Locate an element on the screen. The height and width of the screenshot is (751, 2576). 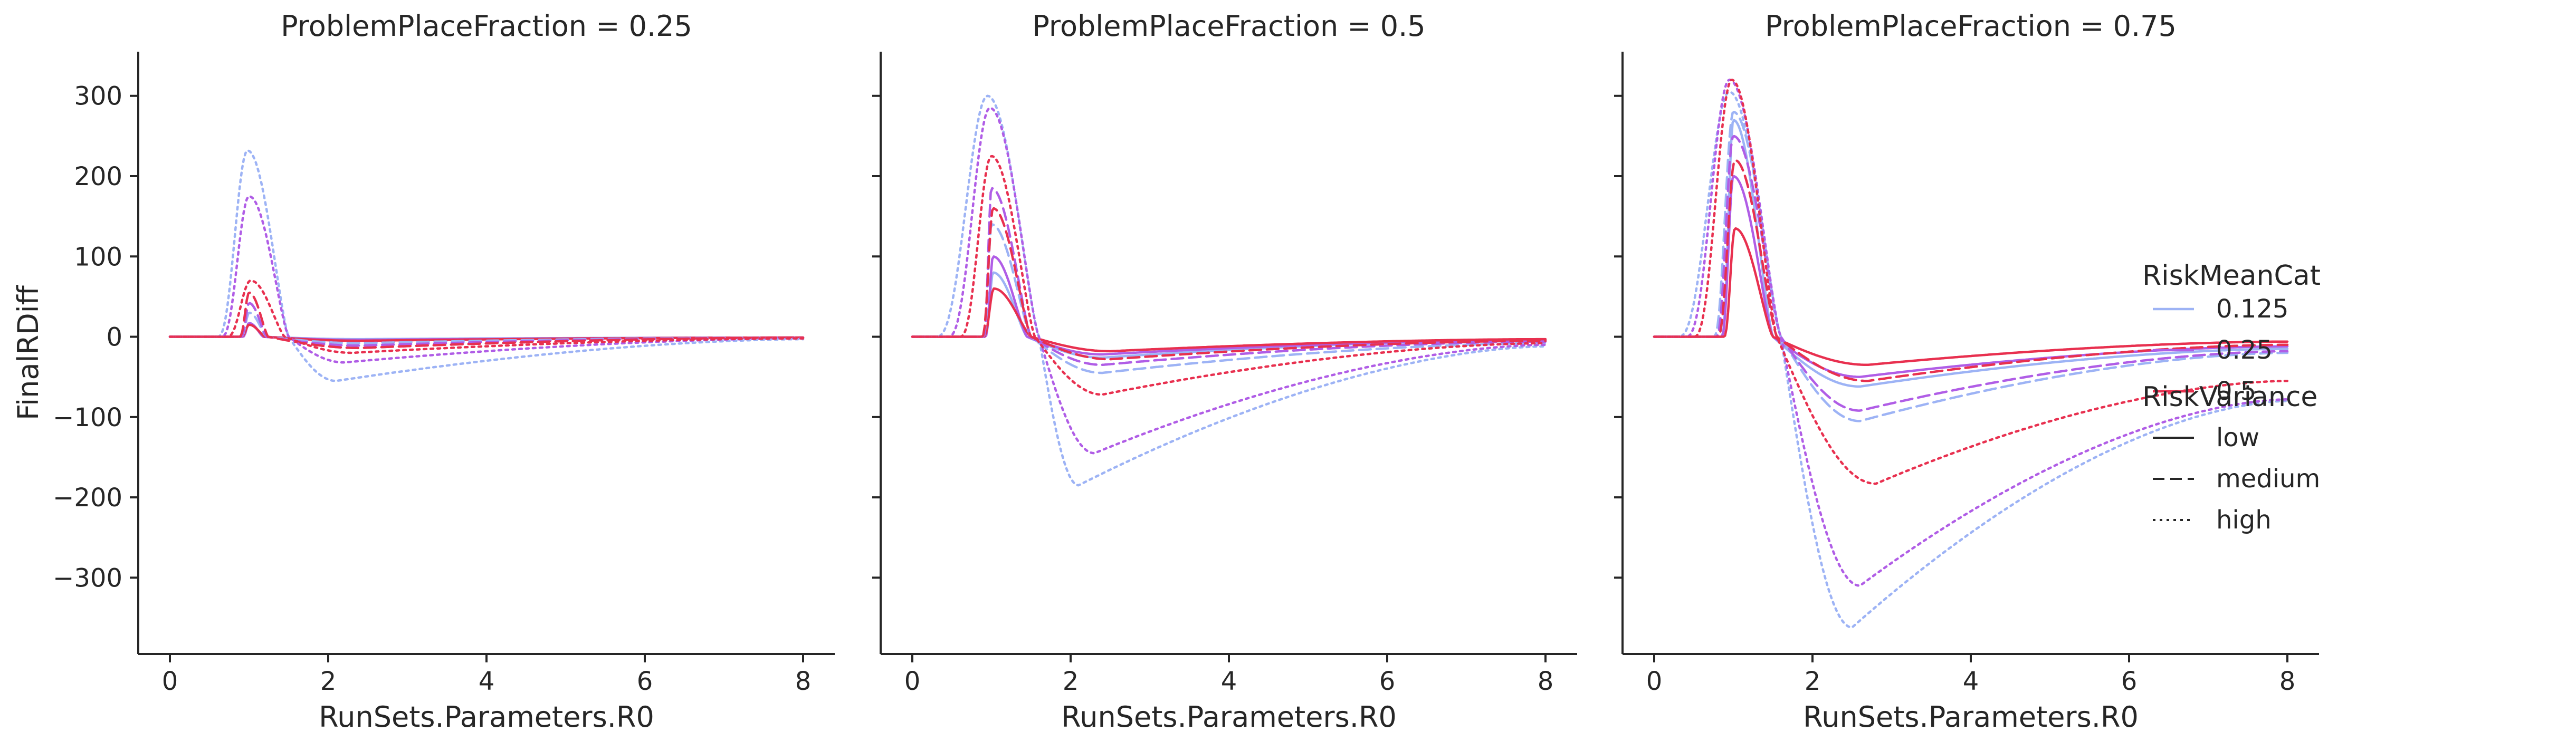
legend-title-style: RiskVariance is located at coordinates (2229, 397).